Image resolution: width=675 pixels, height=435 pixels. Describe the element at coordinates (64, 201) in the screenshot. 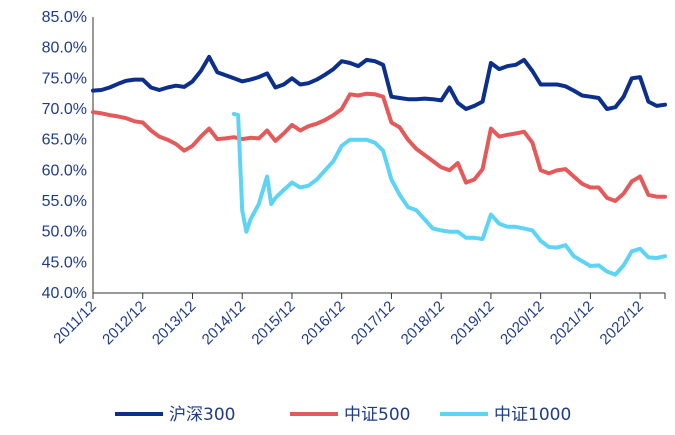

I see `y-tick-label: 55.0%` at that location.